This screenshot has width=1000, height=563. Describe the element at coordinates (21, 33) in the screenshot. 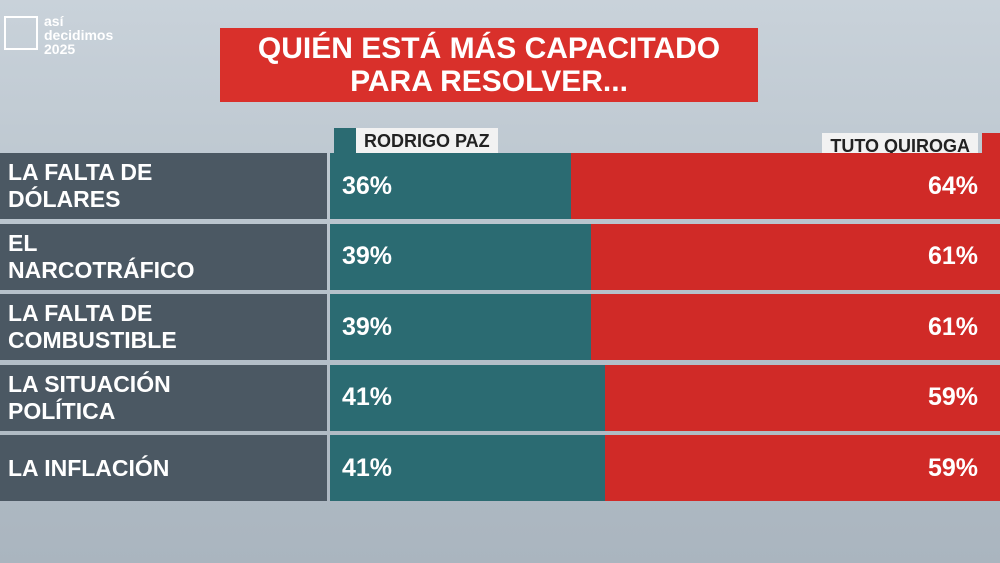

I see `logo-icon` at that location.